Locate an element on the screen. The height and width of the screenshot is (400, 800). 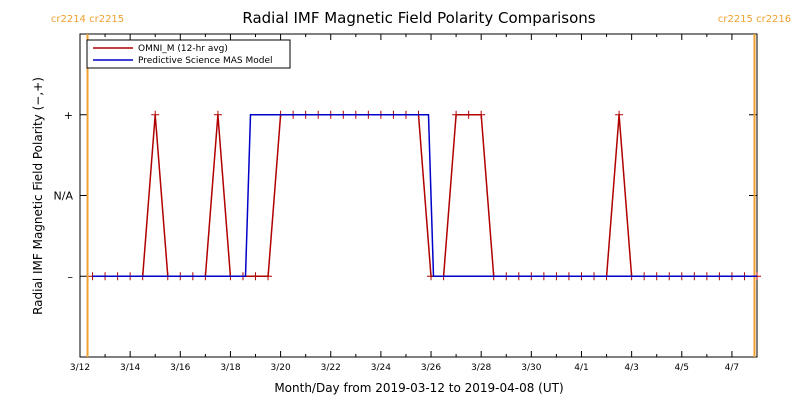
x-tick-label: 3/16 is located at coordinates (180, 368).